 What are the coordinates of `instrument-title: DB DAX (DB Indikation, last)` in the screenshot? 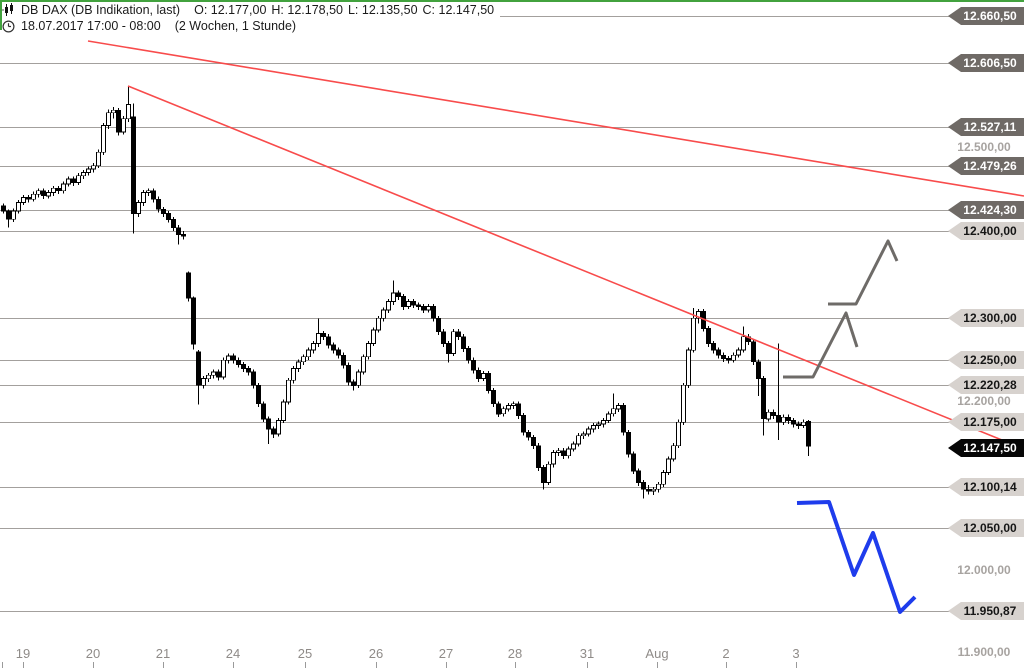 It's located at (101, 10).